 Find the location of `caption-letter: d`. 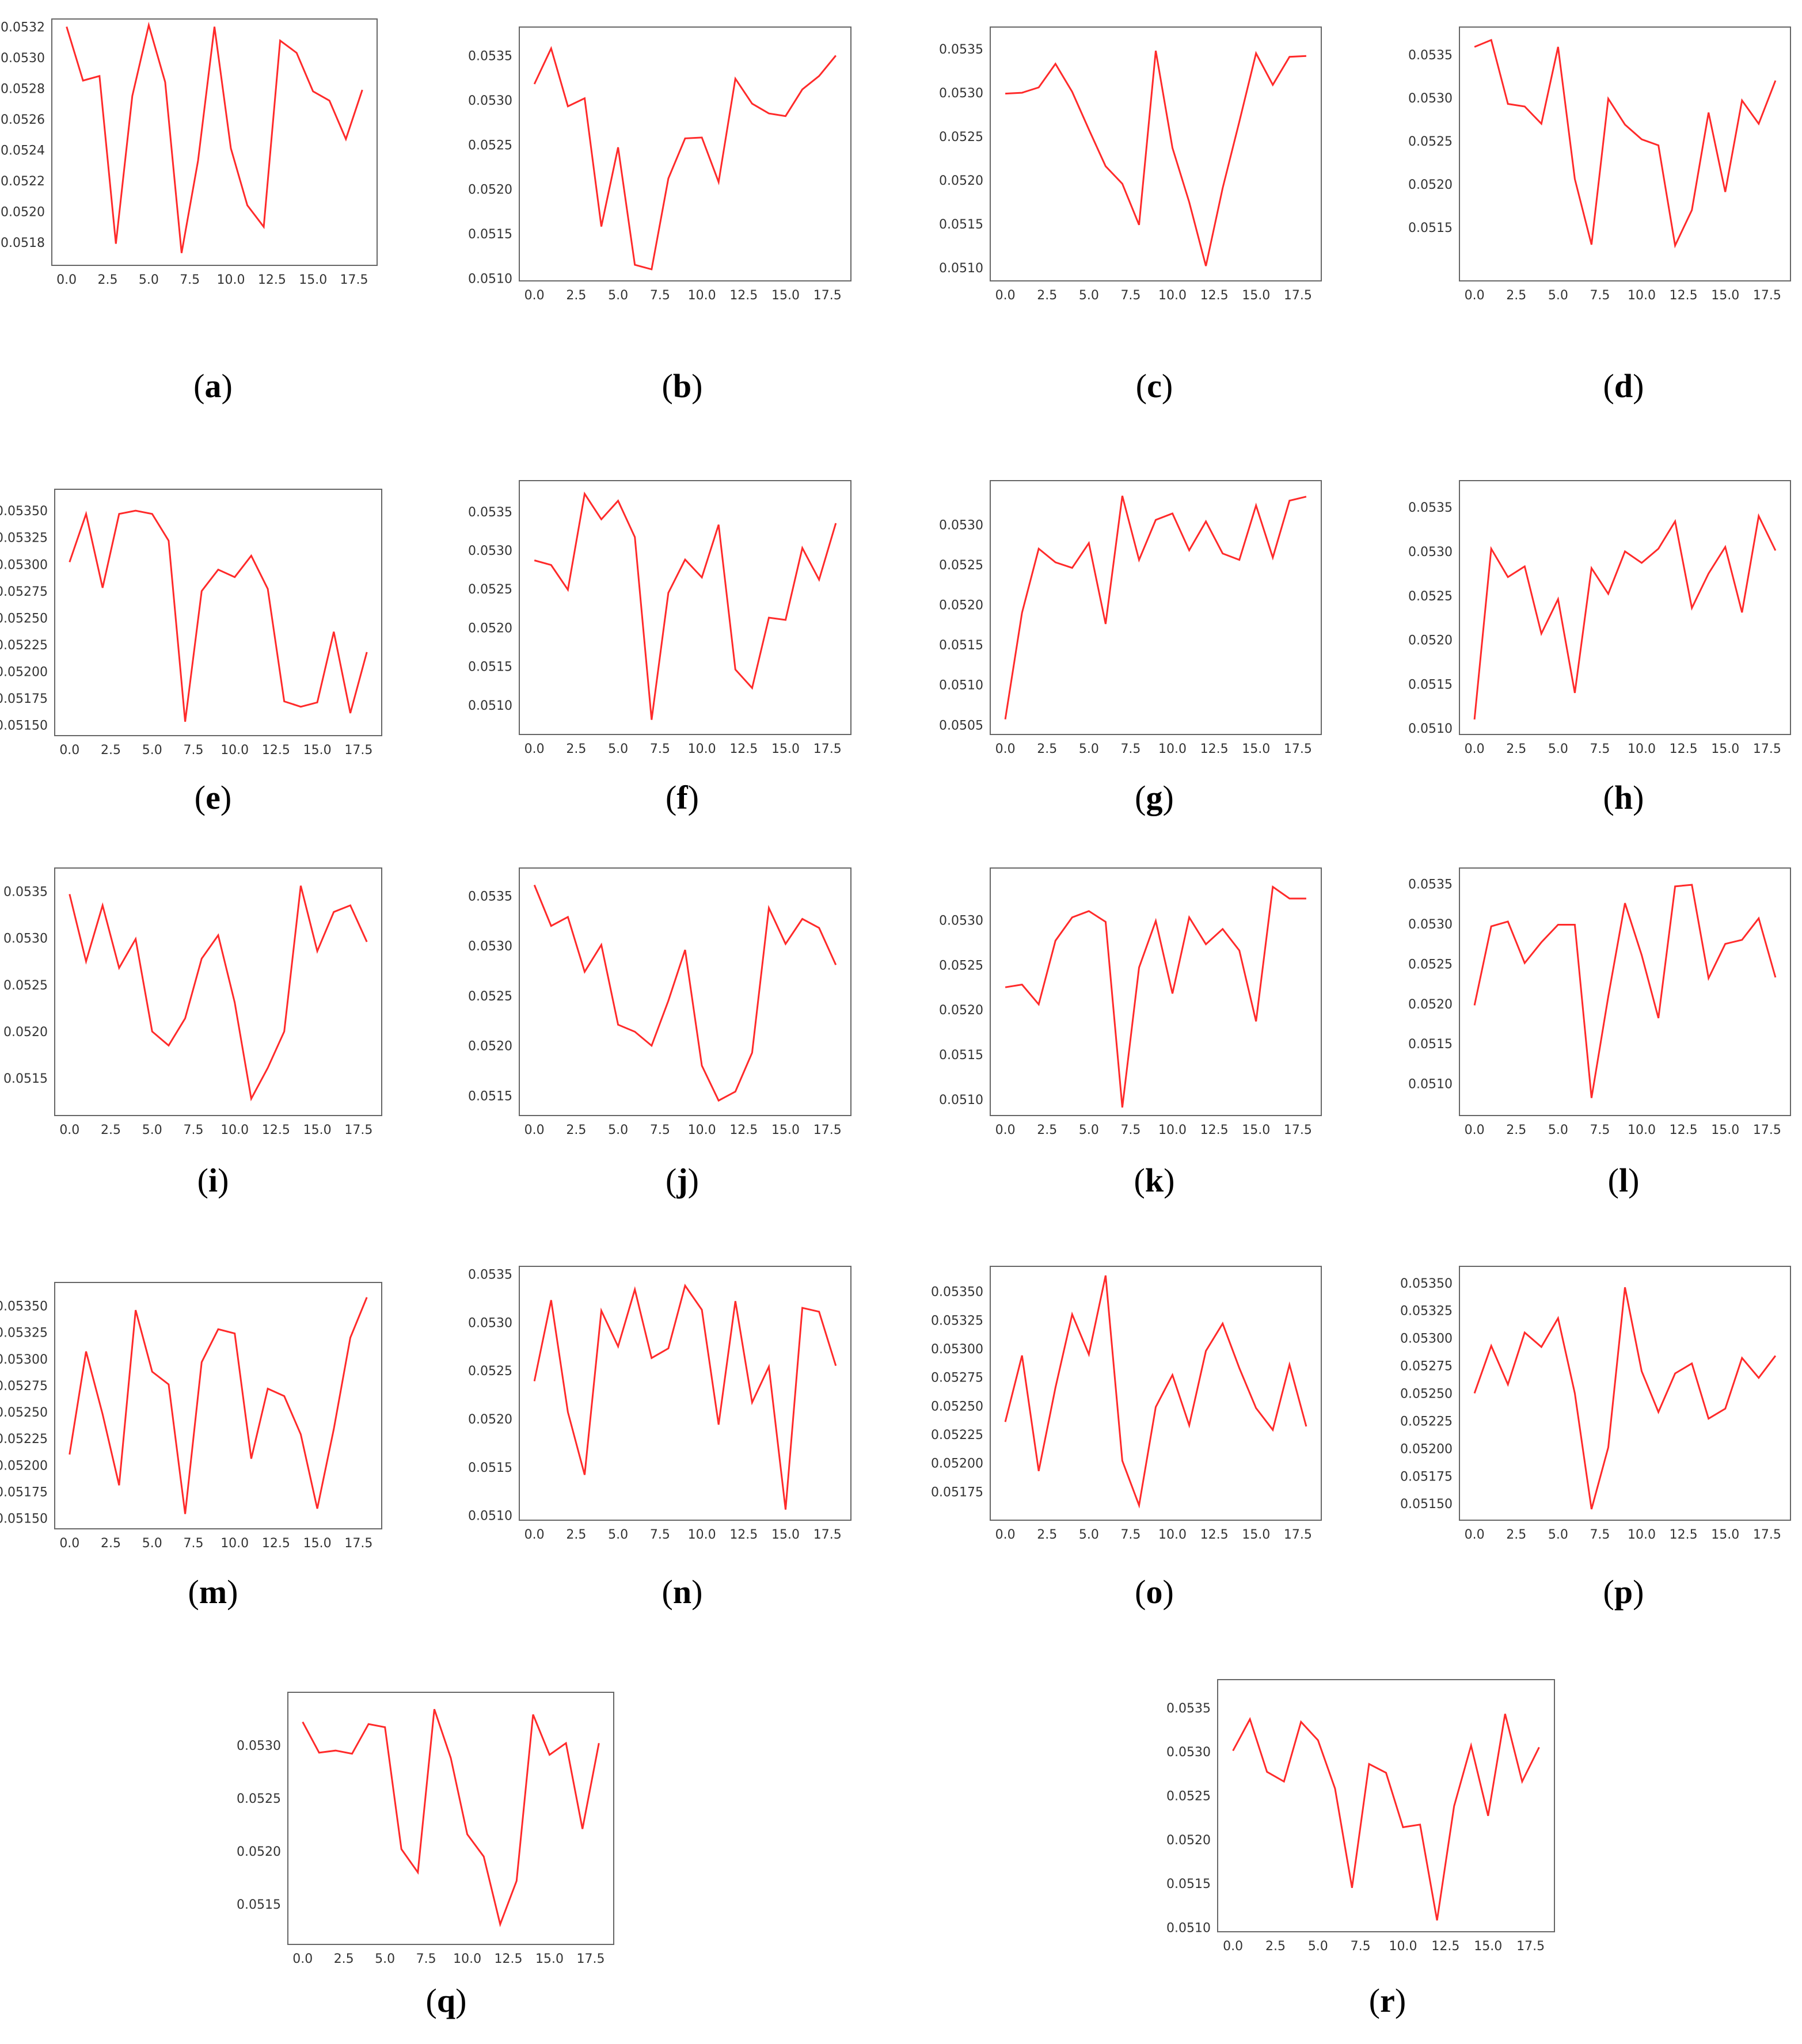

caption-letter: d is located at coordinates (1623, 386).